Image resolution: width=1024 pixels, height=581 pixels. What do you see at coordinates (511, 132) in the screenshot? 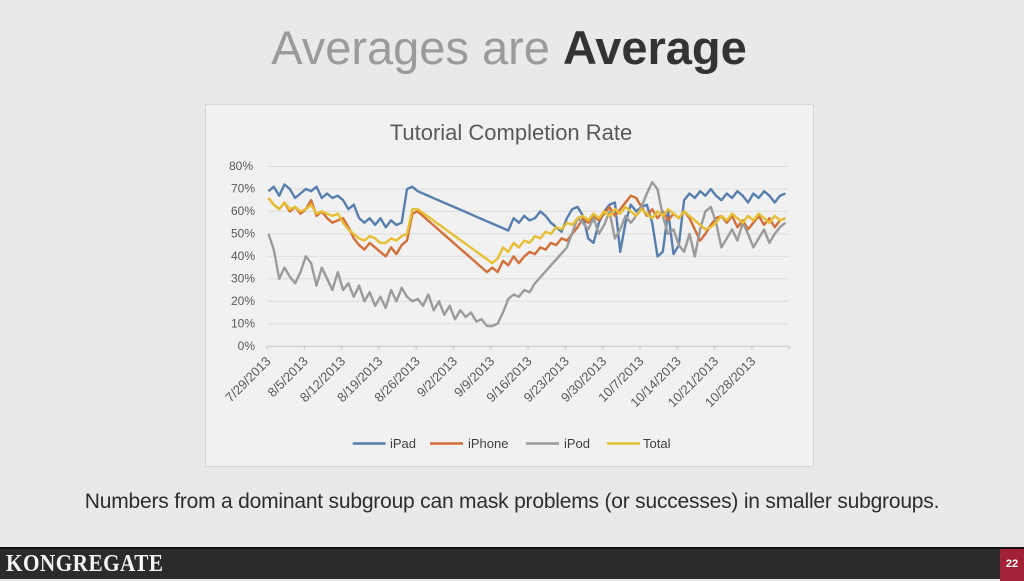
I see `svg-text: Tutorial Completion Rate` at bounding box center [511, 132].